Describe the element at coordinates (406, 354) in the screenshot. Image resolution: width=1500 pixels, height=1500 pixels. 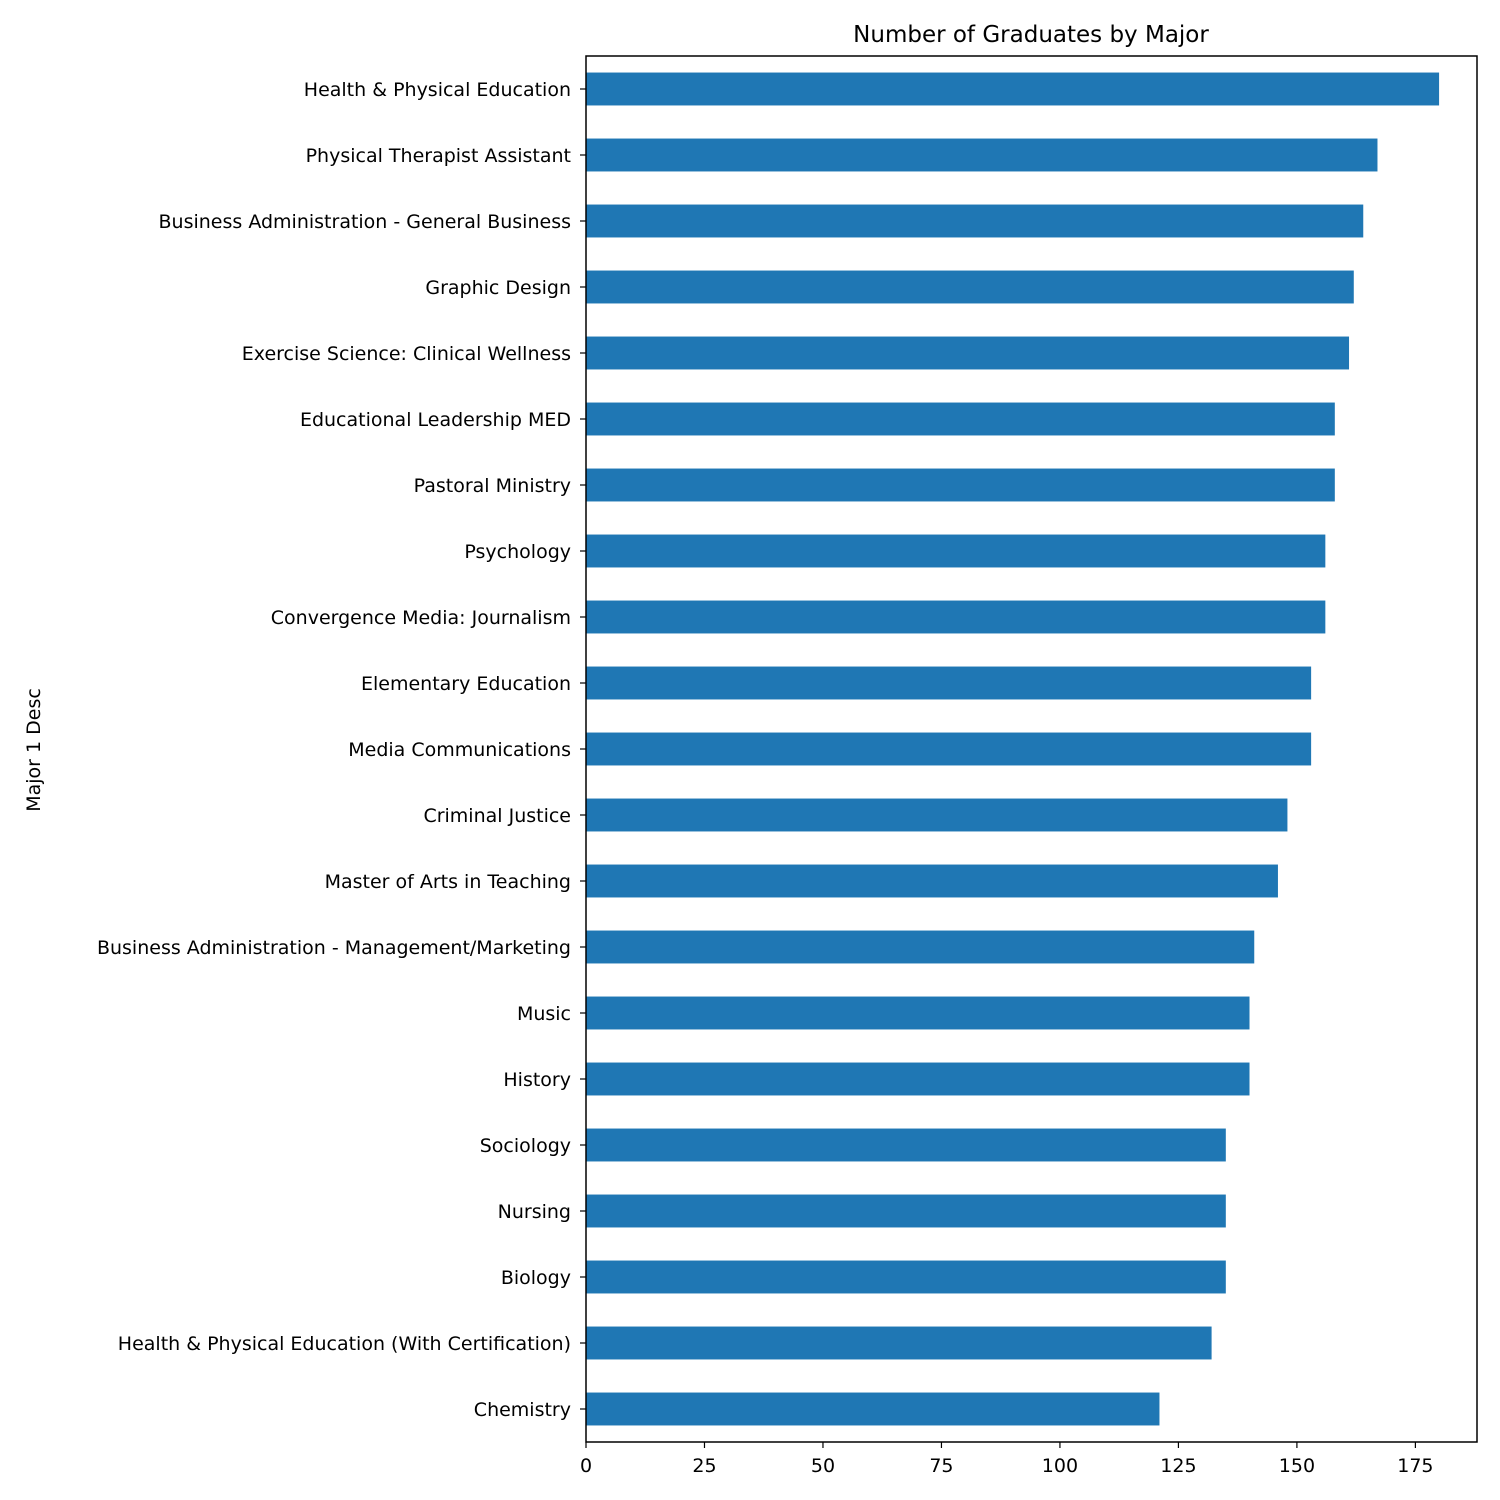
I see `category-label: Exercise Science: Clinical Wellness` at that location.